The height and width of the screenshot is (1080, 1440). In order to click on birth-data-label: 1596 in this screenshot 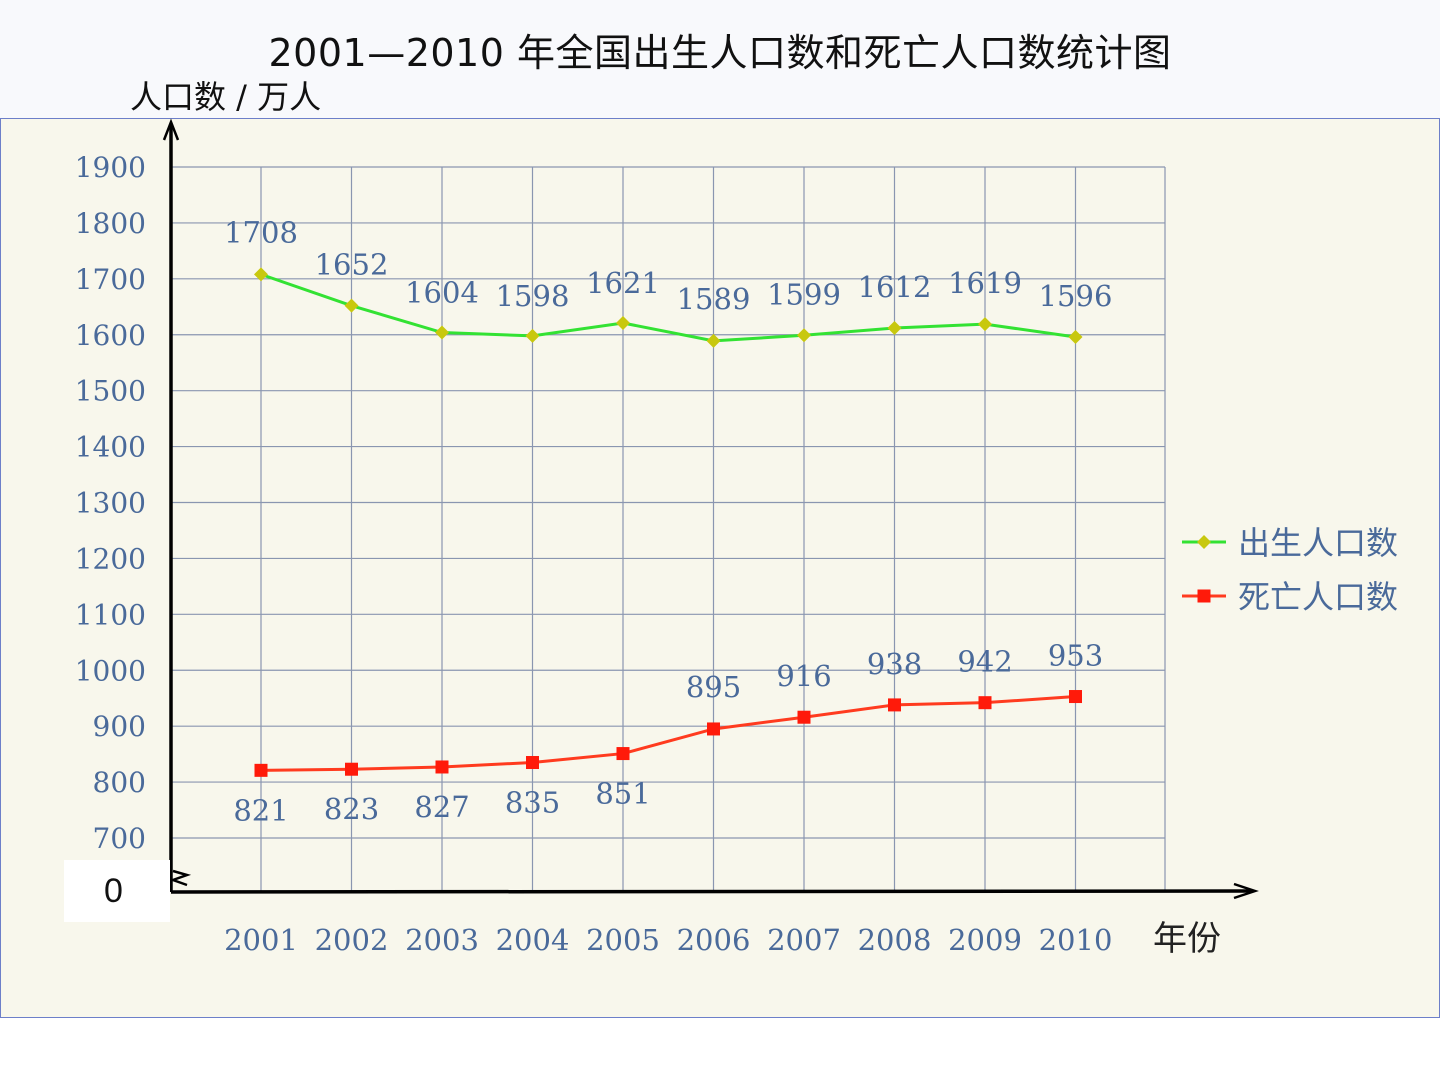, I will do `click(1076, 296)`.